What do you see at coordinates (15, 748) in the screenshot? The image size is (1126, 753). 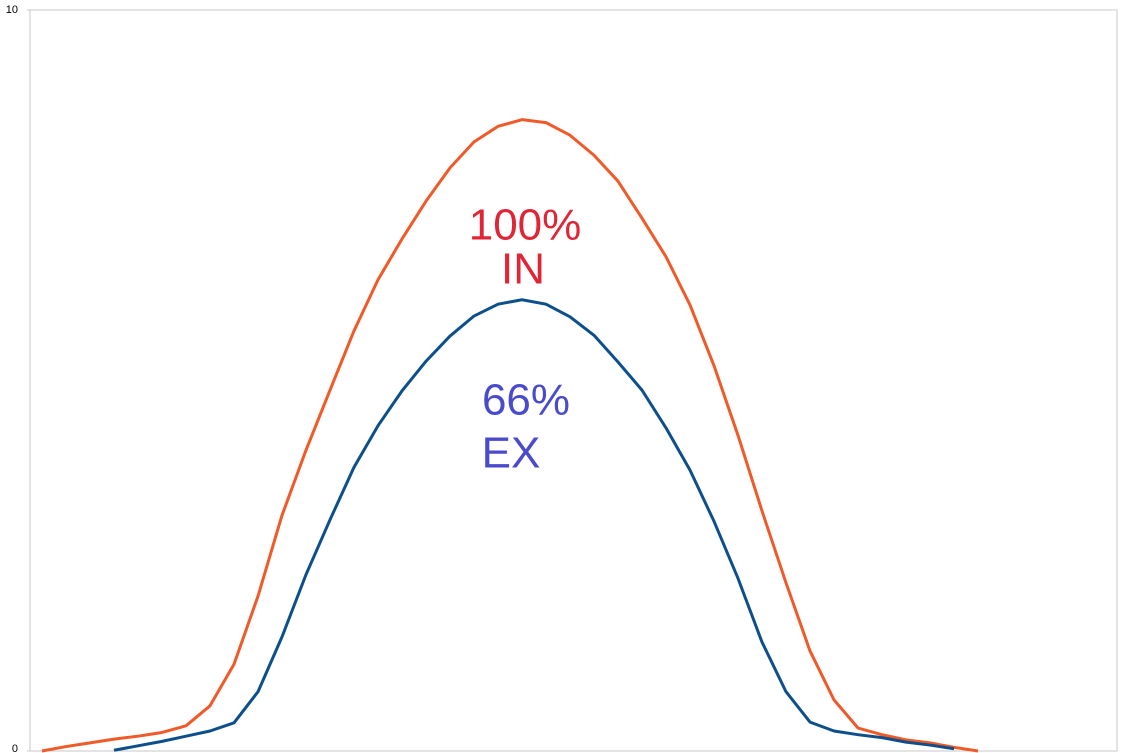 I see `y-tick-label: 0` at bounding box center [15, 748].